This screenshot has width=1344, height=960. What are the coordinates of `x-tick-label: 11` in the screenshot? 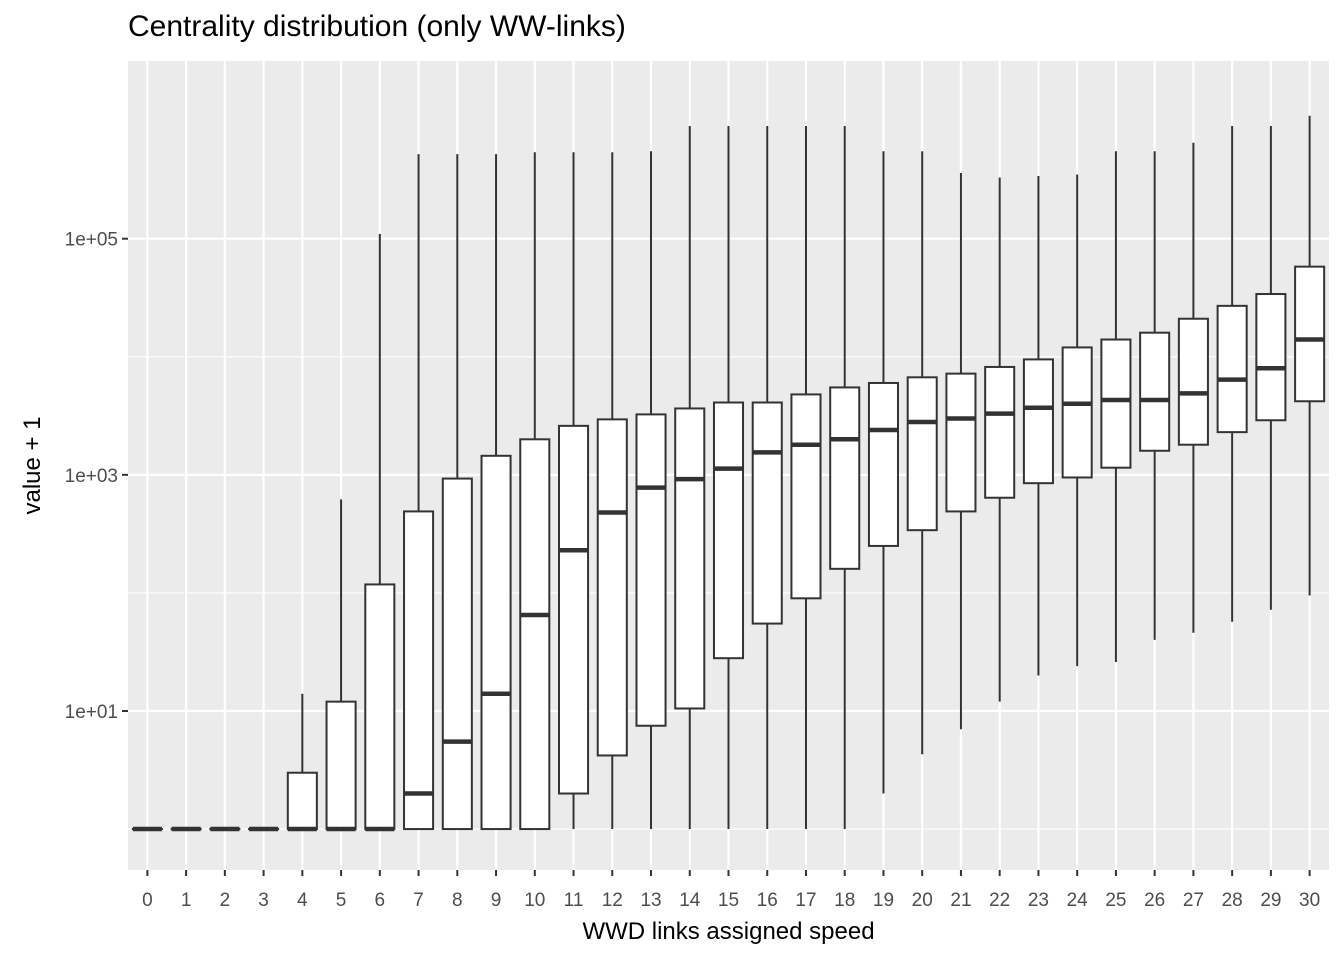 It's located at (574, 900).